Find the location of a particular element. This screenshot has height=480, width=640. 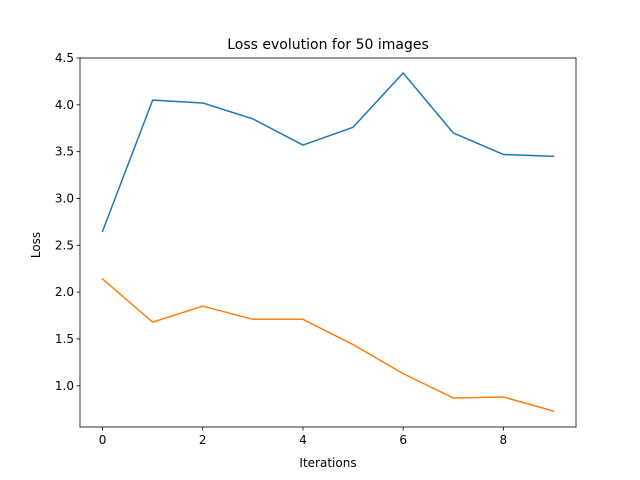

x-tick-label: 0 is located at coordinates (103, 440).